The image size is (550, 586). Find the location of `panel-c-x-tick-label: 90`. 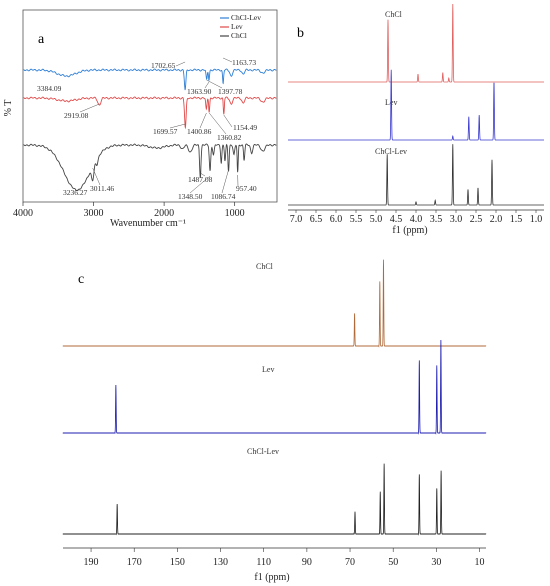

panel-c-x-tick-label: 90 is located at coordinates (307, 562).